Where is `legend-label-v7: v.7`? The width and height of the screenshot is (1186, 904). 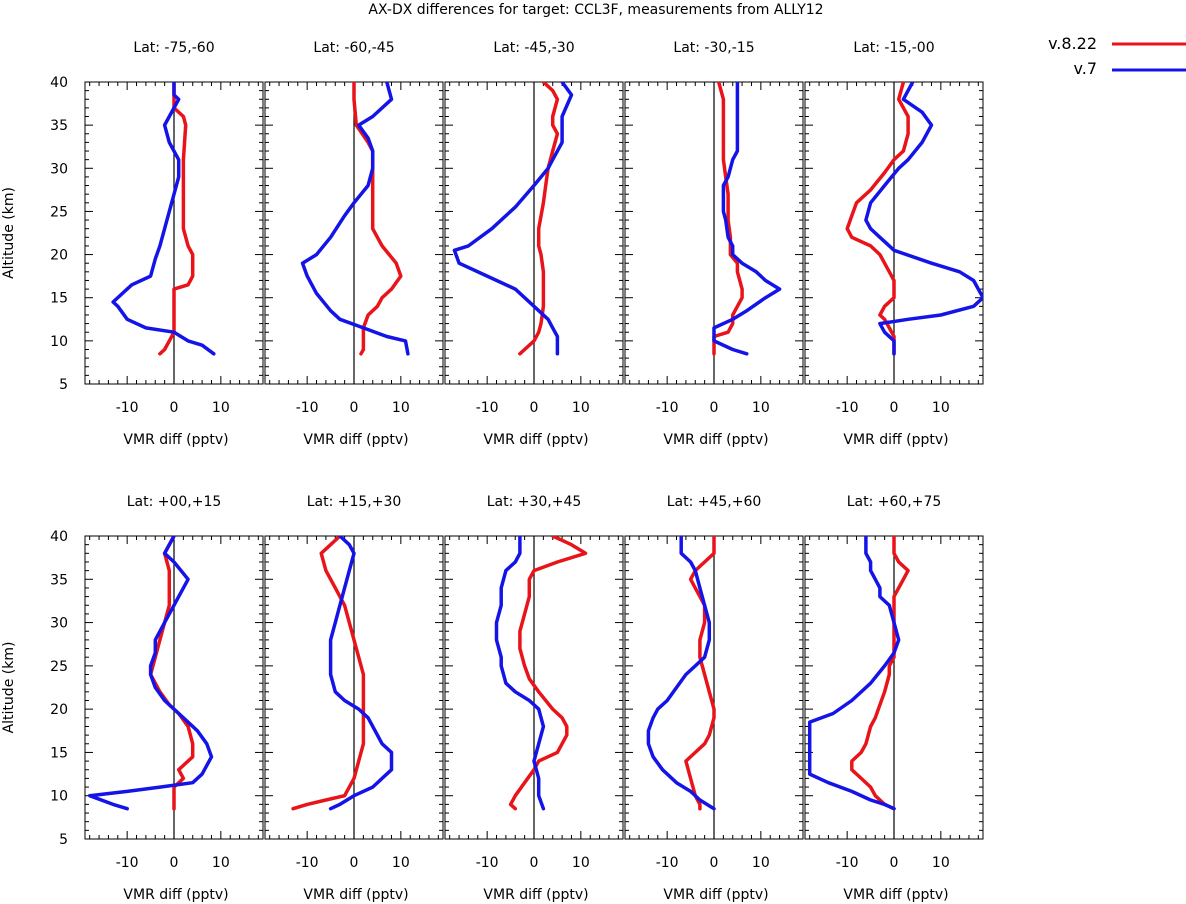 legend-label-v7: v.7 is located at coordinates (1086, 68).